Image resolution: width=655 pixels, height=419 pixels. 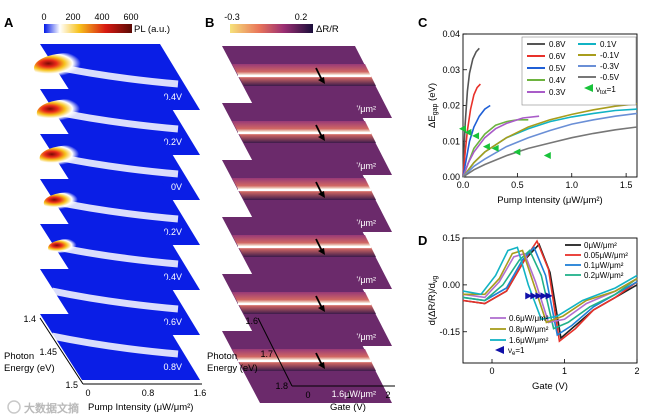 What do you see at coordinates (29, 319) in the screenshot?
I see `axis-a-energy-tick: 1.4` at bounding box center [29, 319].